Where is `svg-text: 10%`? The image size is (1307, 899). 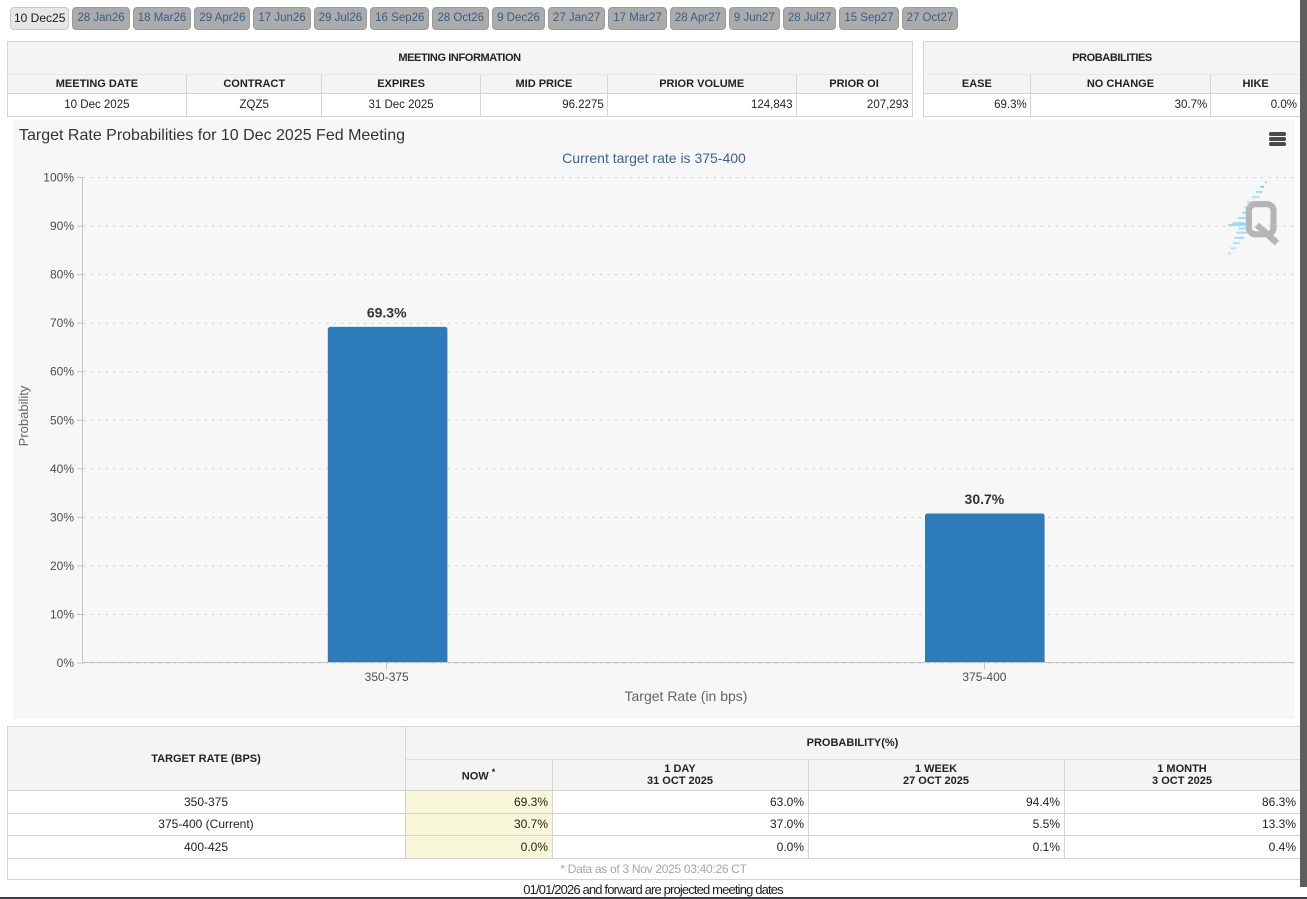 svg-text: 10% is located at coordinates (62, 615).